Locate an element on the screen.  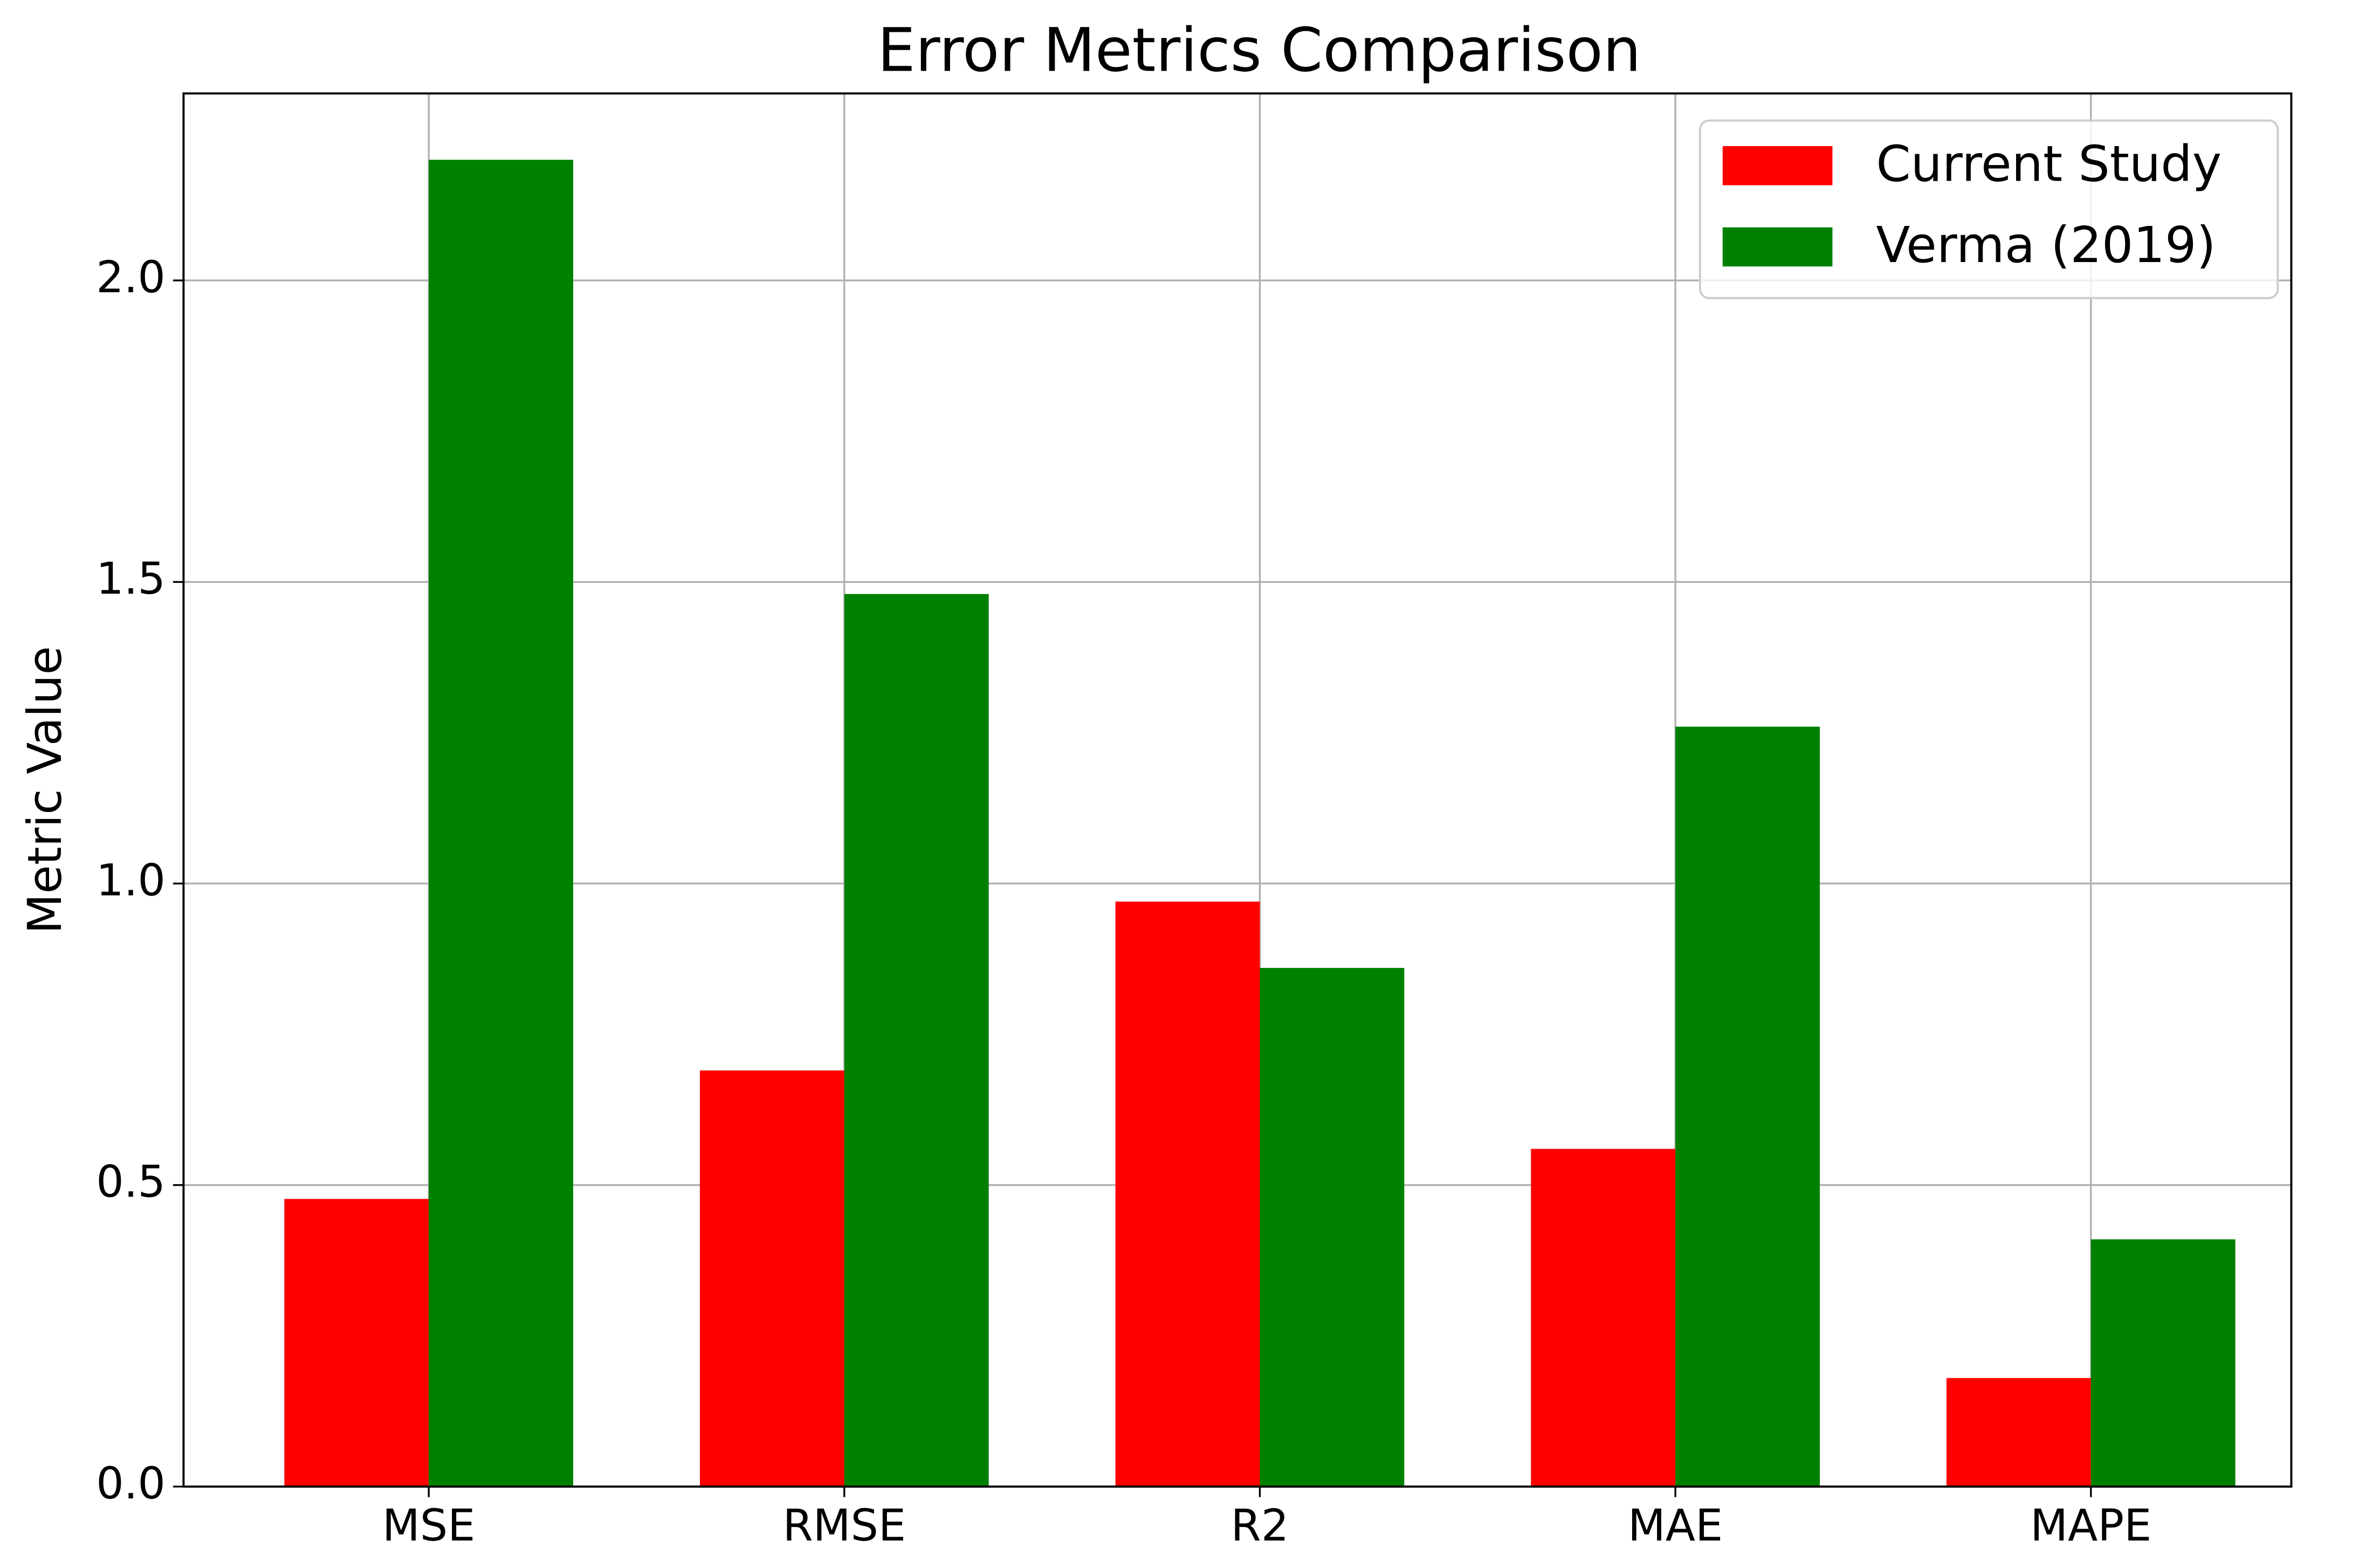
legend-label: Current Study is located at coordinates (2049, 163).